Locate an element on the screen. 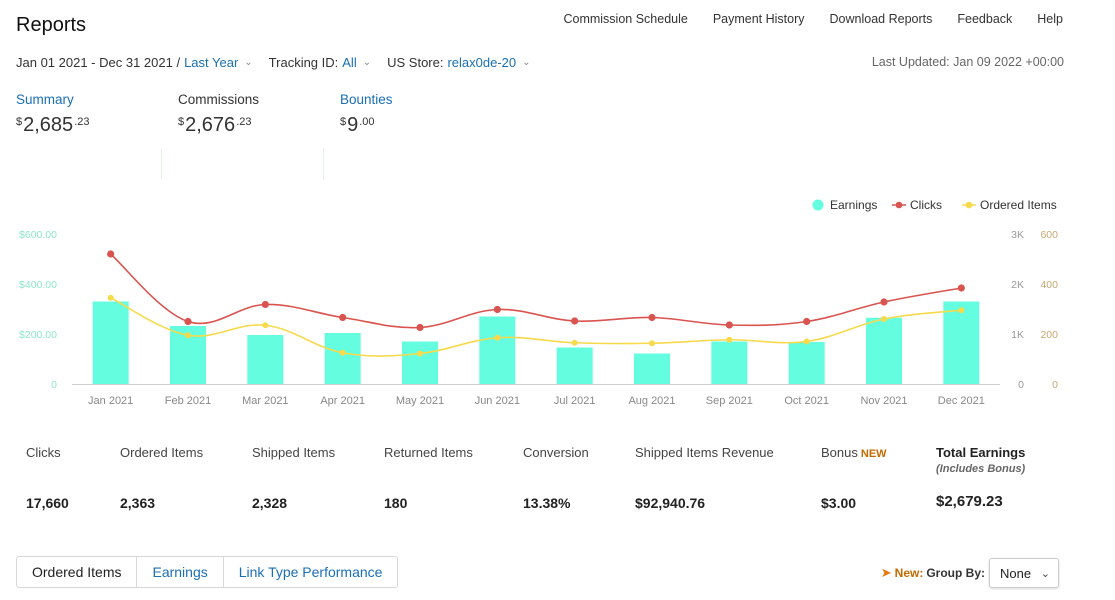 The height and width of the screenshot is (600, 1115). tracking-id-dropdown: All is located at coordinates (349, 62).